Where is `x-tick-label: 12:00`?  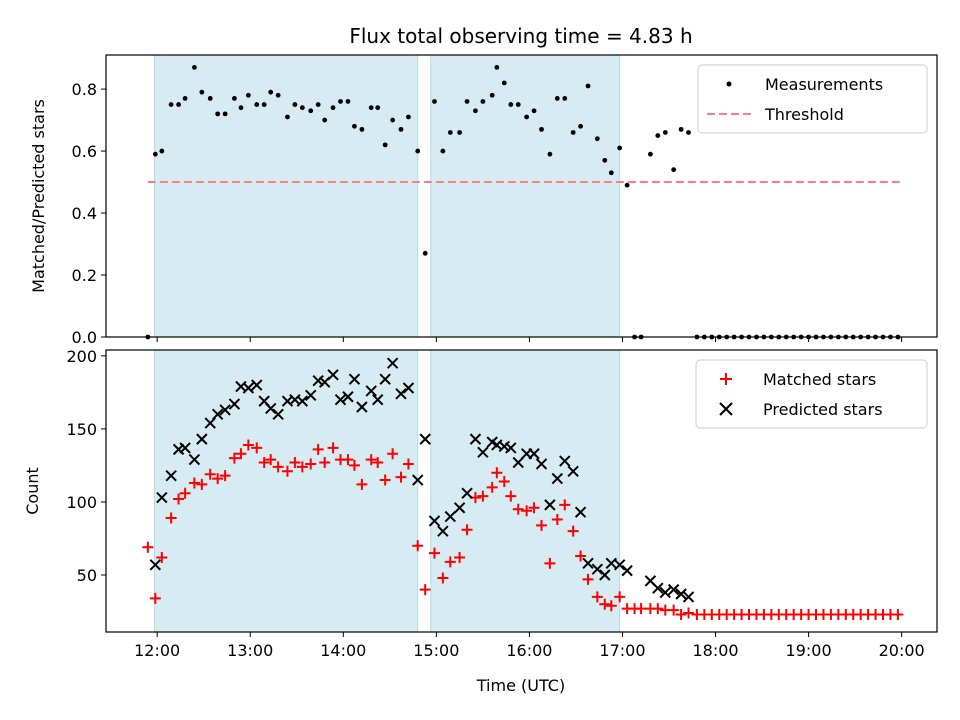 x-tick-label: 12:00 is located at coordinates (157, 650).